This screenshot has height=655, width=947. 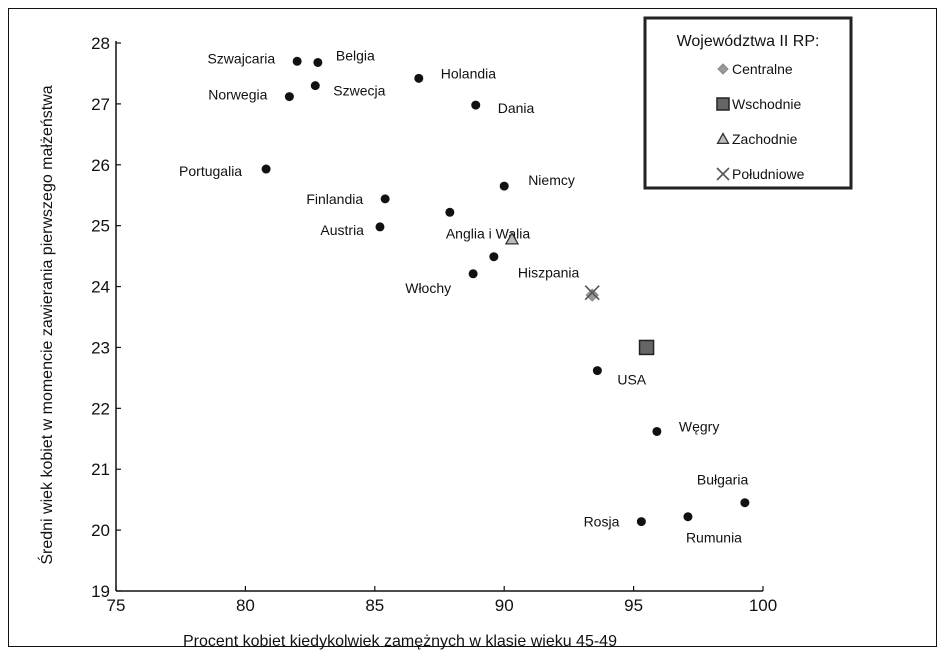 I want to click on country-label: Portugalia, so click(x=210, y=171).